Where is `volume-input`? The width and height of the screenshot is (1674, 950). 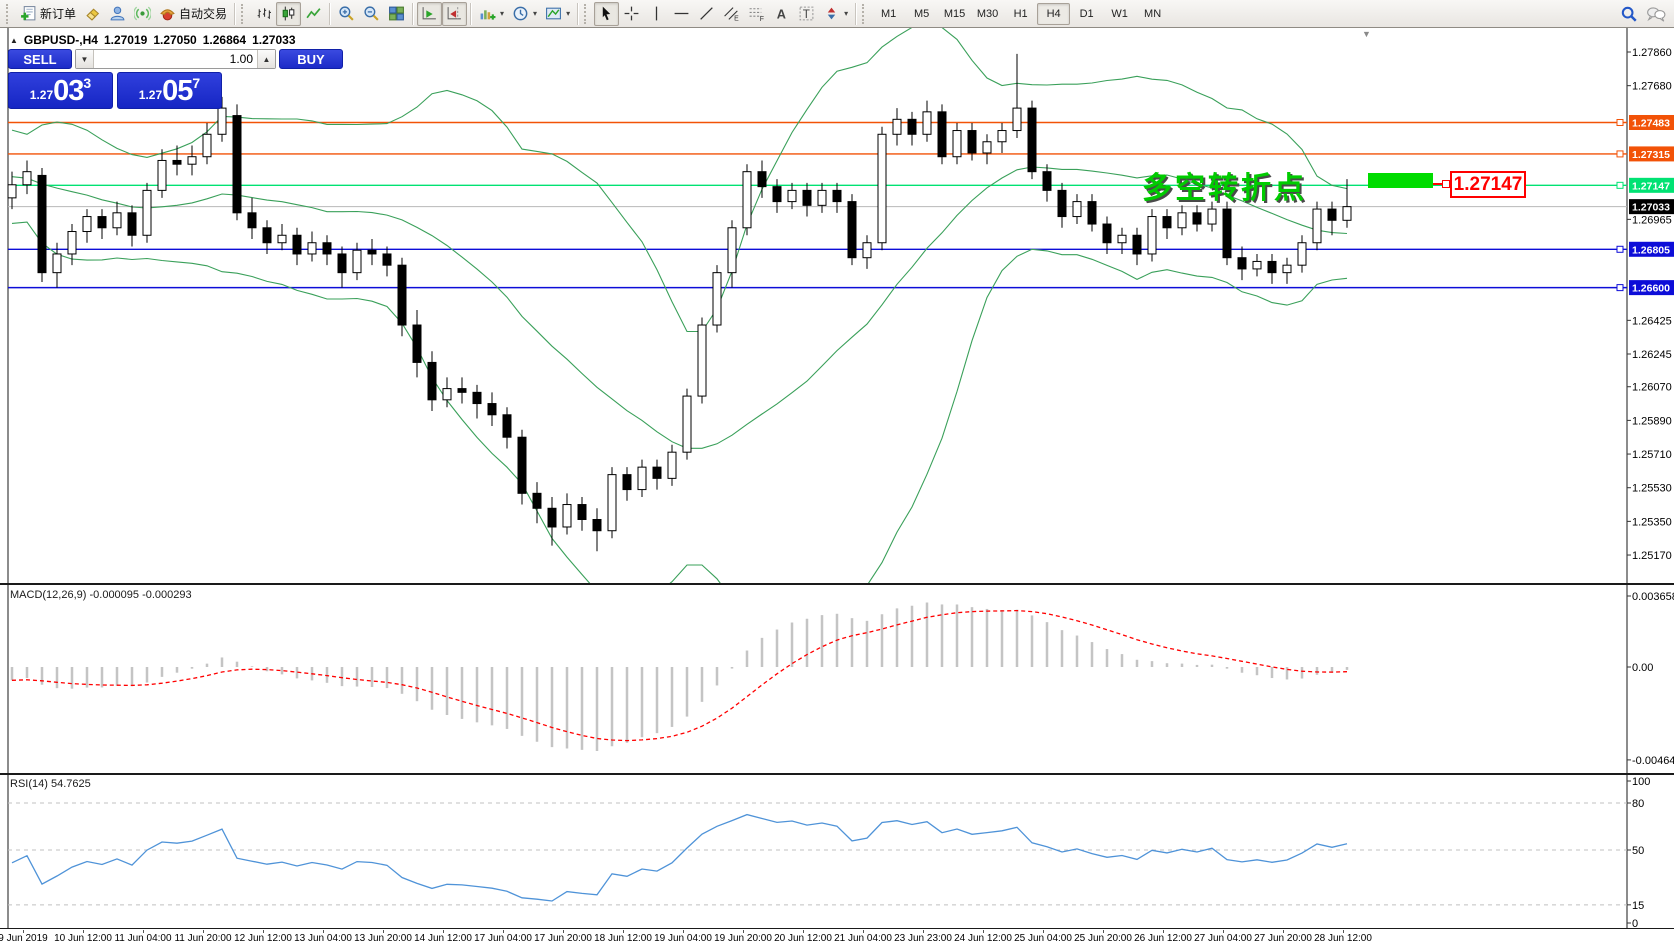
volume-input is located at coordinates (175, 59).